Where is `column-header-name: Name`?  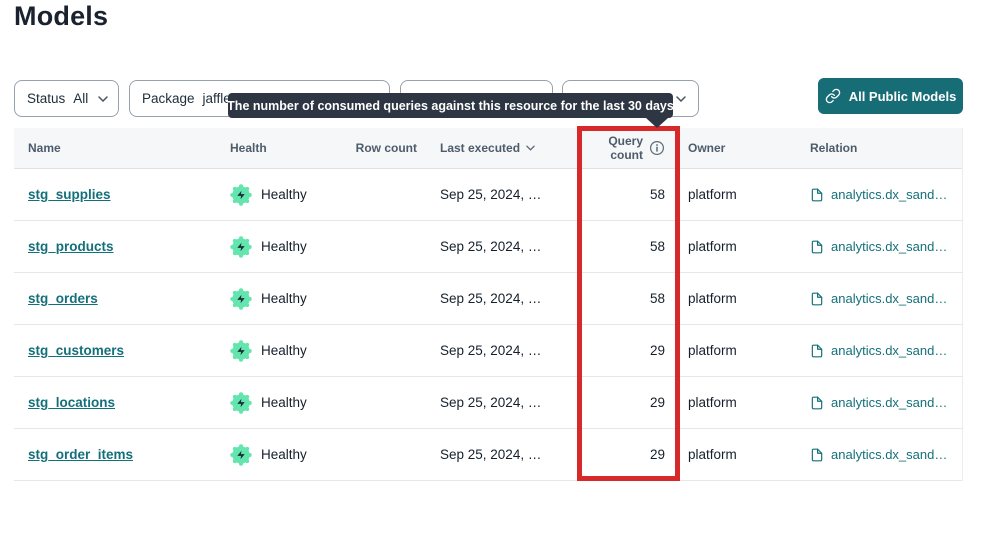 column-header-name: Name is located at coordinates (44, 148).